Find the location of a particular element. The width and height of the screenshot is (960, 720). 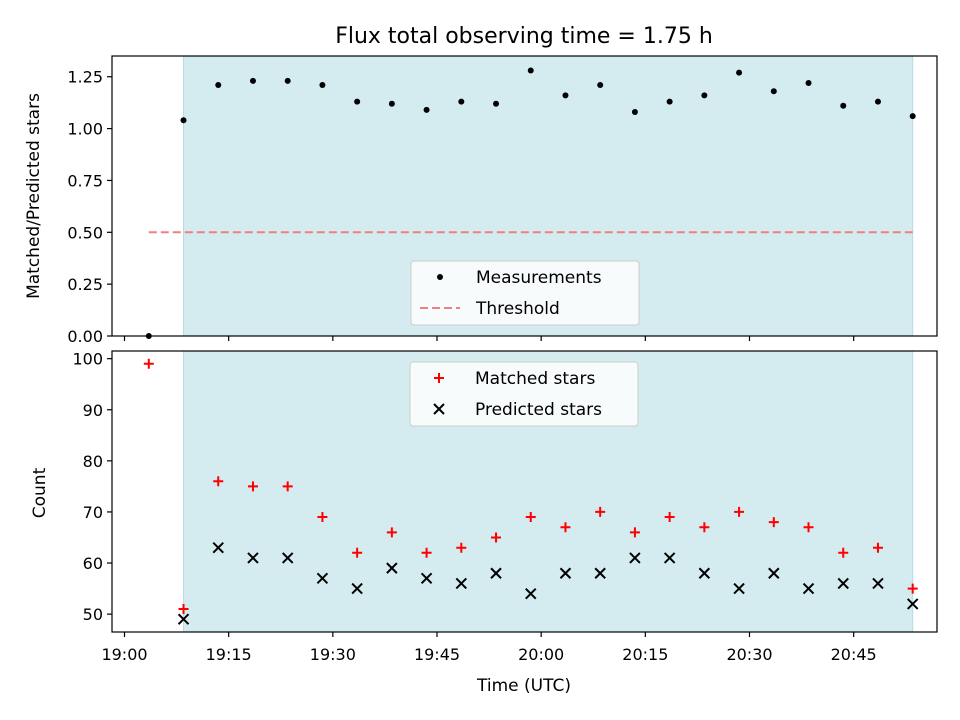

top-legend-box is located at coordinates (525, 293).